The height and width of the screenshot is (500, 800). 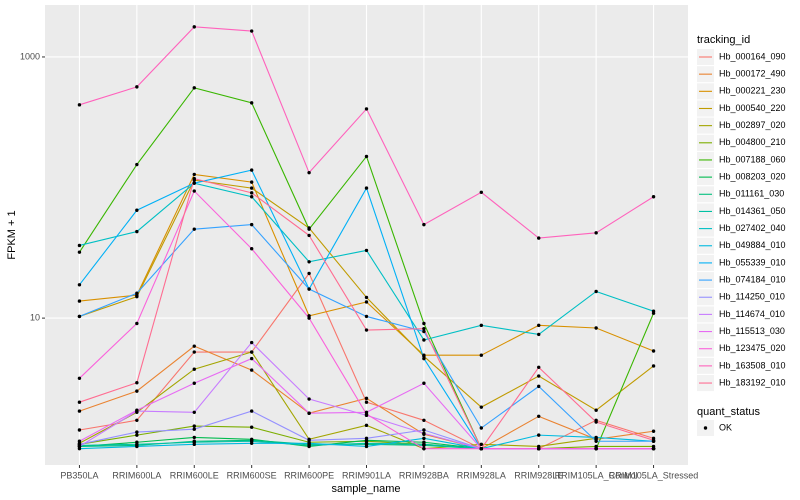 What do you see at coordinates (752, 382) in the screenshot?
I see `legend-label: Hb_183192_010` at bounding box center [752, 382].